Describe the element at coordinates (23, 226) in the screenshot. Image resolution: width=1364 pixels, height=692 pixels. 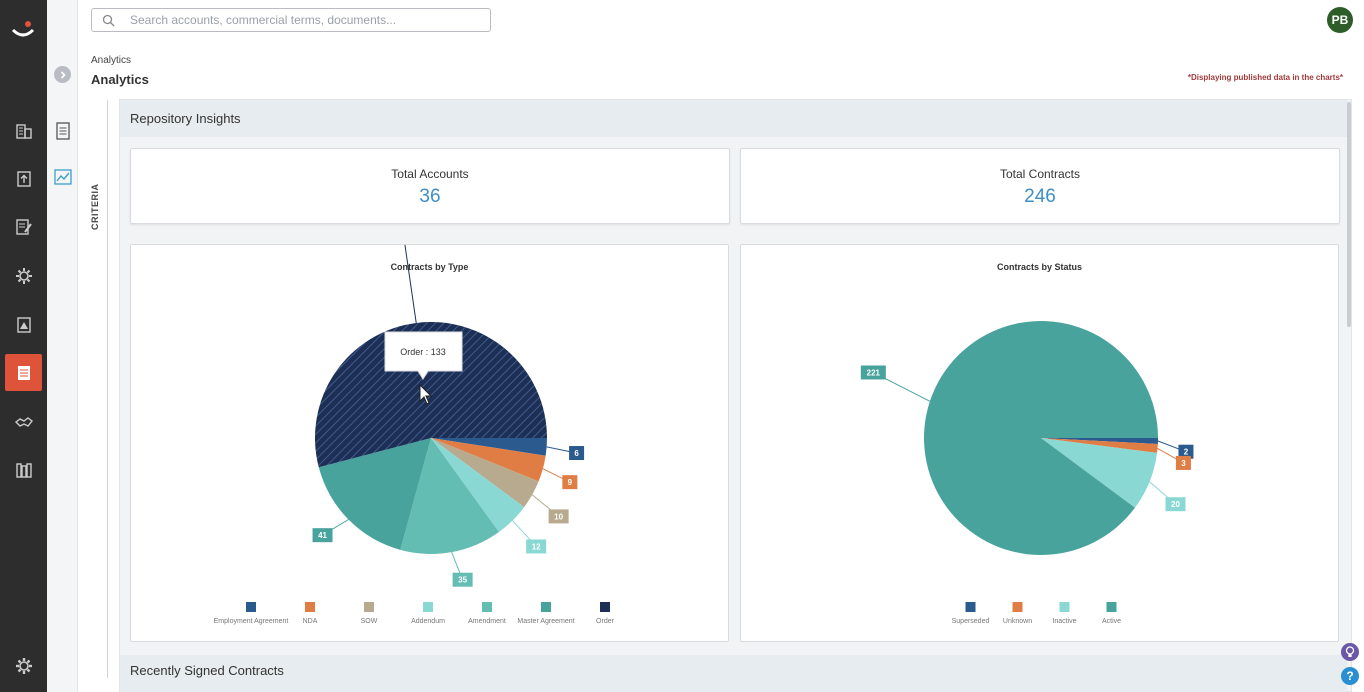
I see `edit-document-icon` at that location.